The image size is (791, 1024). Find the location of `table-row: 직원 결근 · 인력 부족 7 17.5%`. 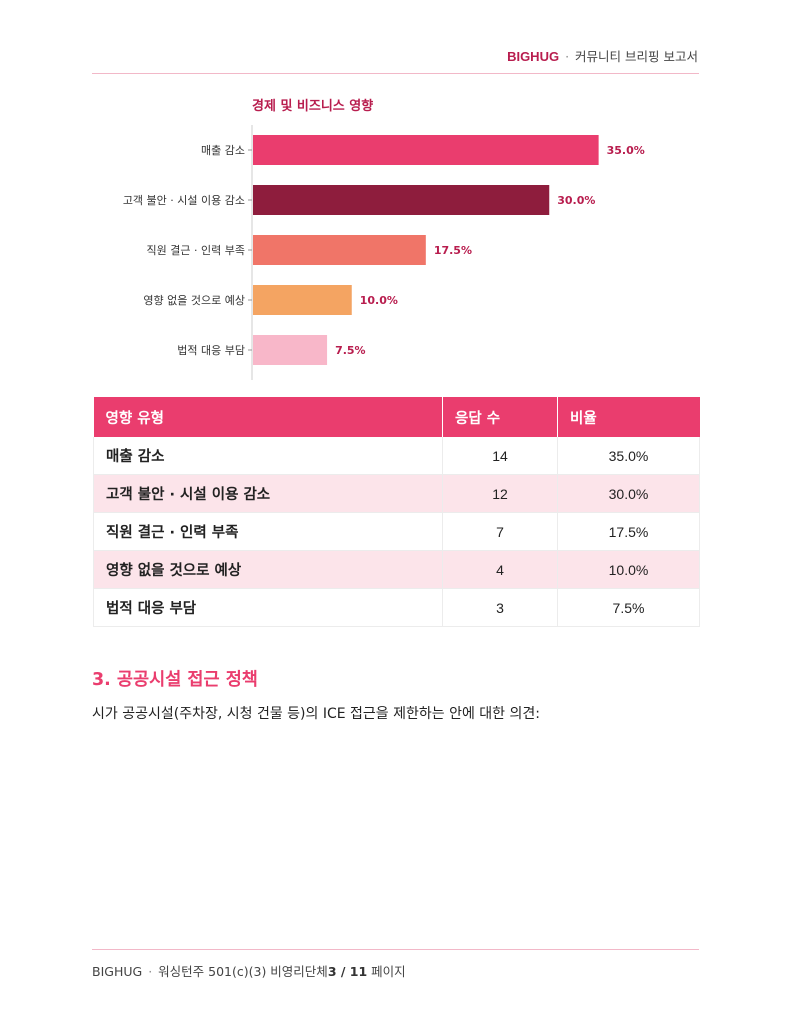

table-row: 직원 결근 · 인력 부족 7 17.5% is located at coordinates (396, 531).